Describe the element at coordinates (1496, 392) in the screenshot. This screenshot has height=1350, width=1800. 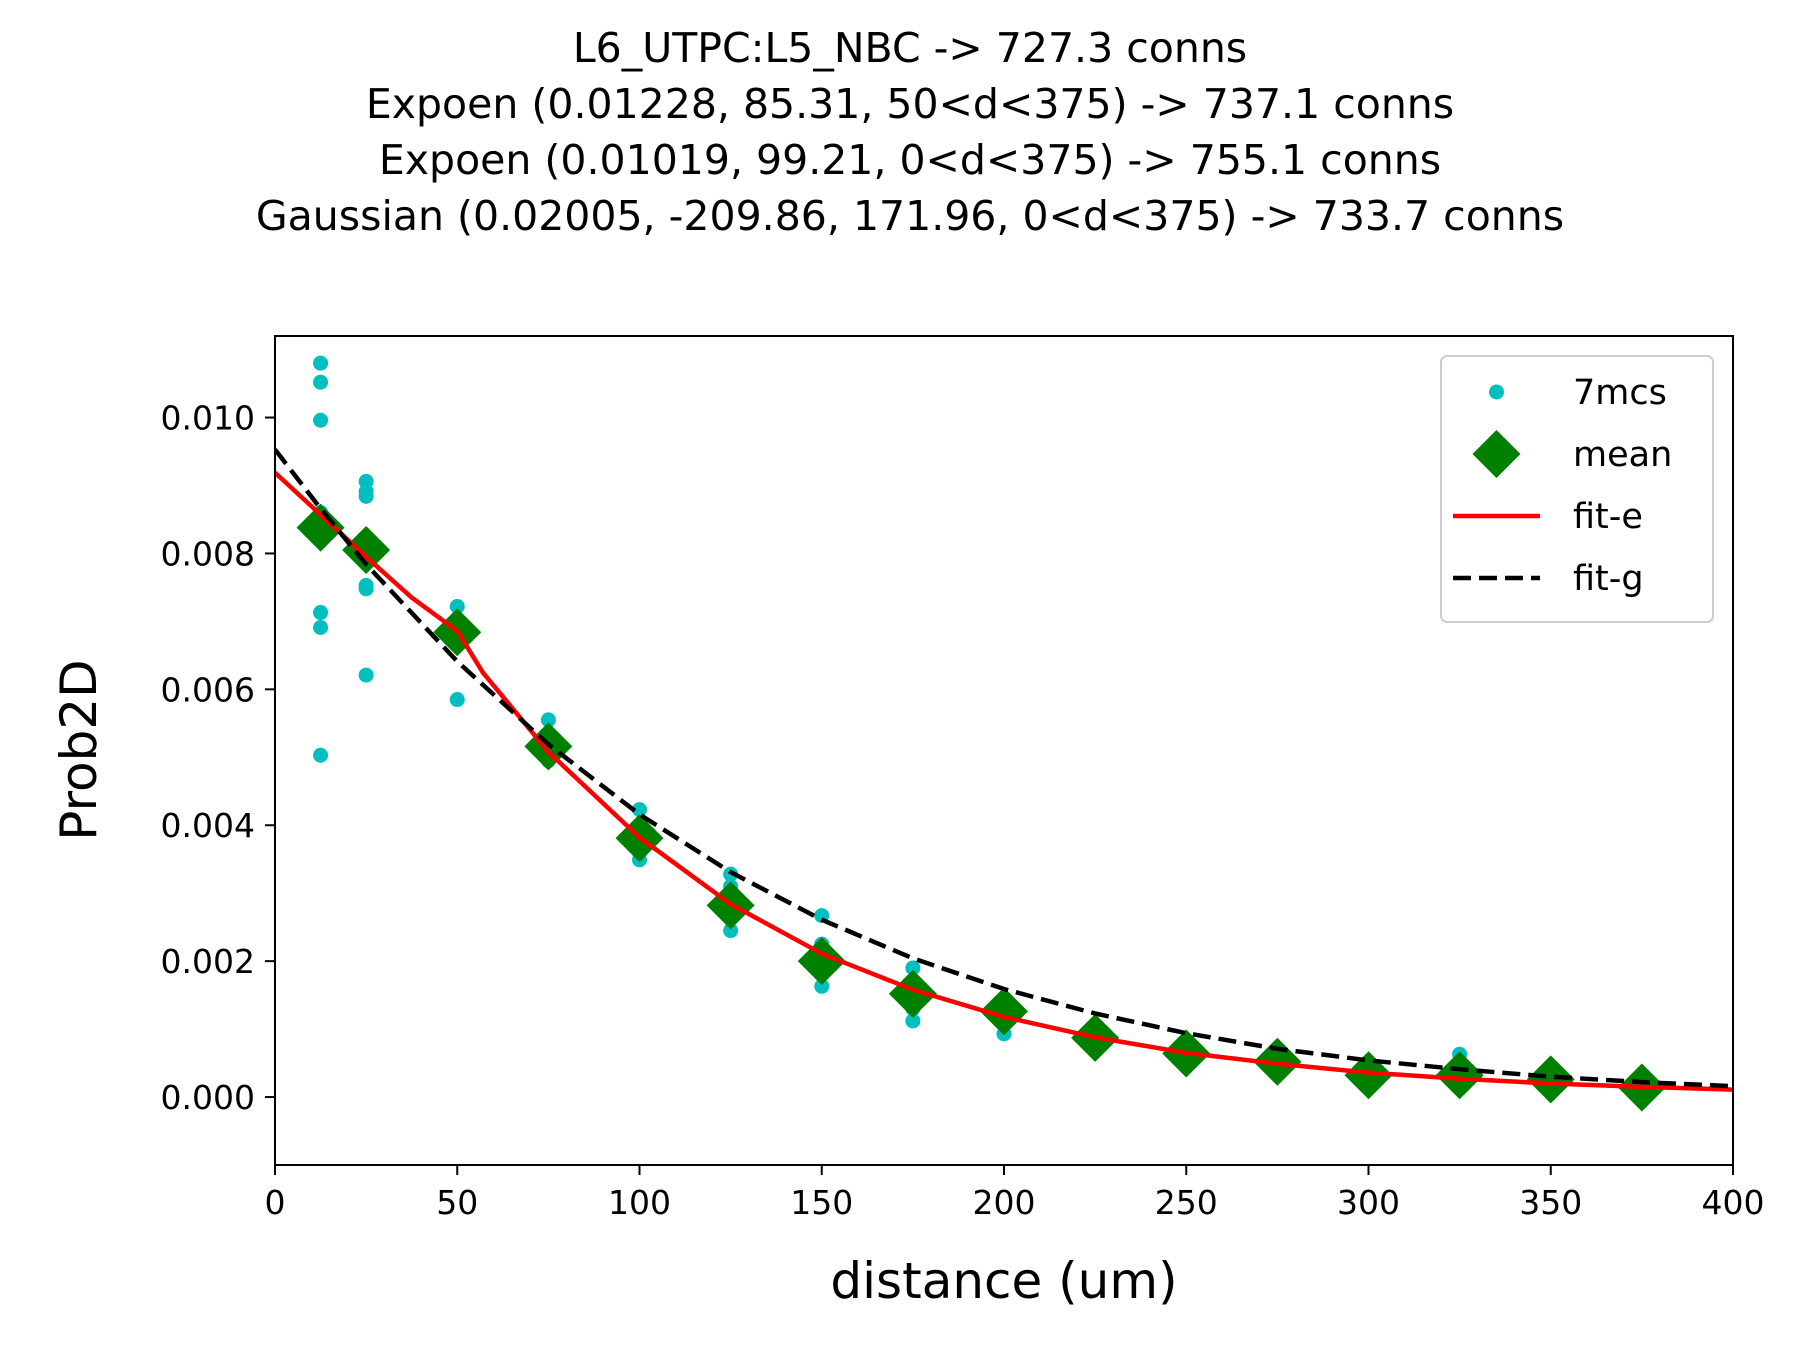
I see `legend-marker-7mcs` at that location.